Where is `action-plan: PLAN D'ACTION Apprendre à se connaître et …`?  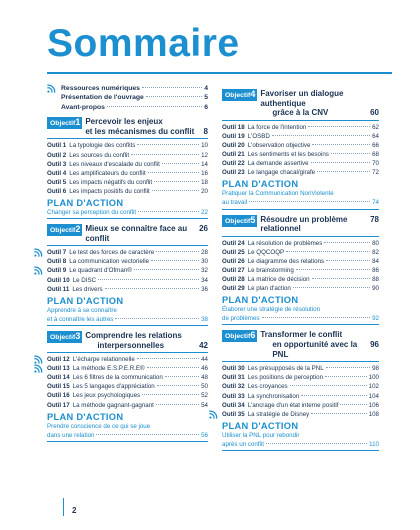
action-plan: PLAN D'ACTION Apprendre à se connaître et … is located at coordinates (127, 311).